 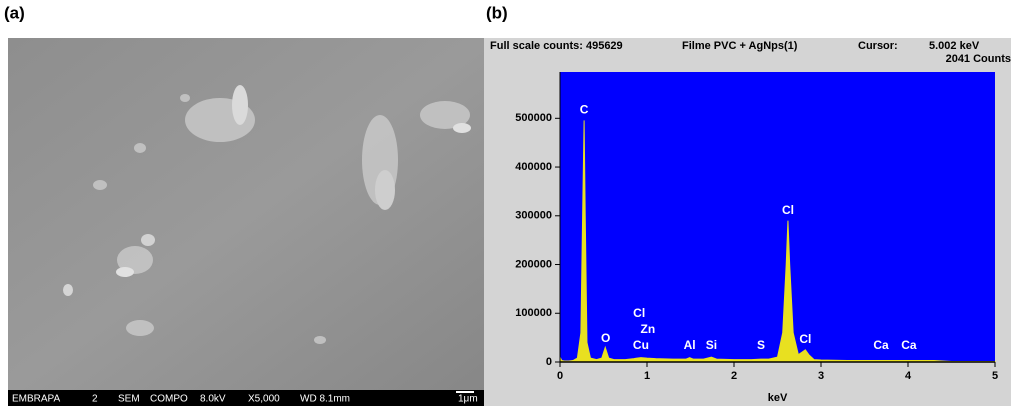 I want to click on x-tick-label: 3, so click(x=821, y=376).